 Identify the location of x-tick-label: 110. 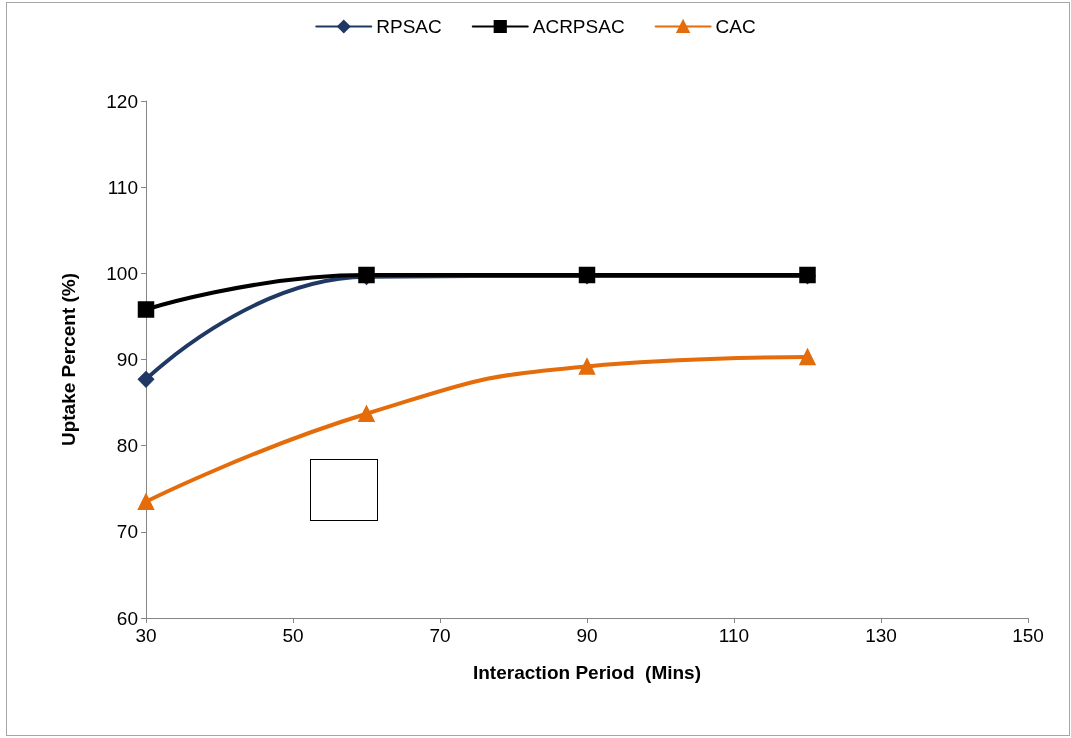
(734, 635).